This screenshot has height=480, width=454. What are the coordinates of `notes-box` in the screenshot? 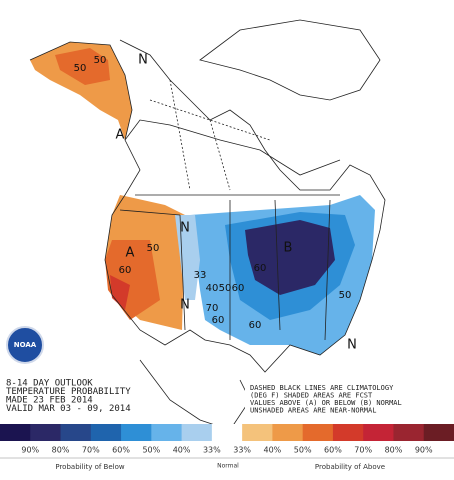 It's located at (347, 399).